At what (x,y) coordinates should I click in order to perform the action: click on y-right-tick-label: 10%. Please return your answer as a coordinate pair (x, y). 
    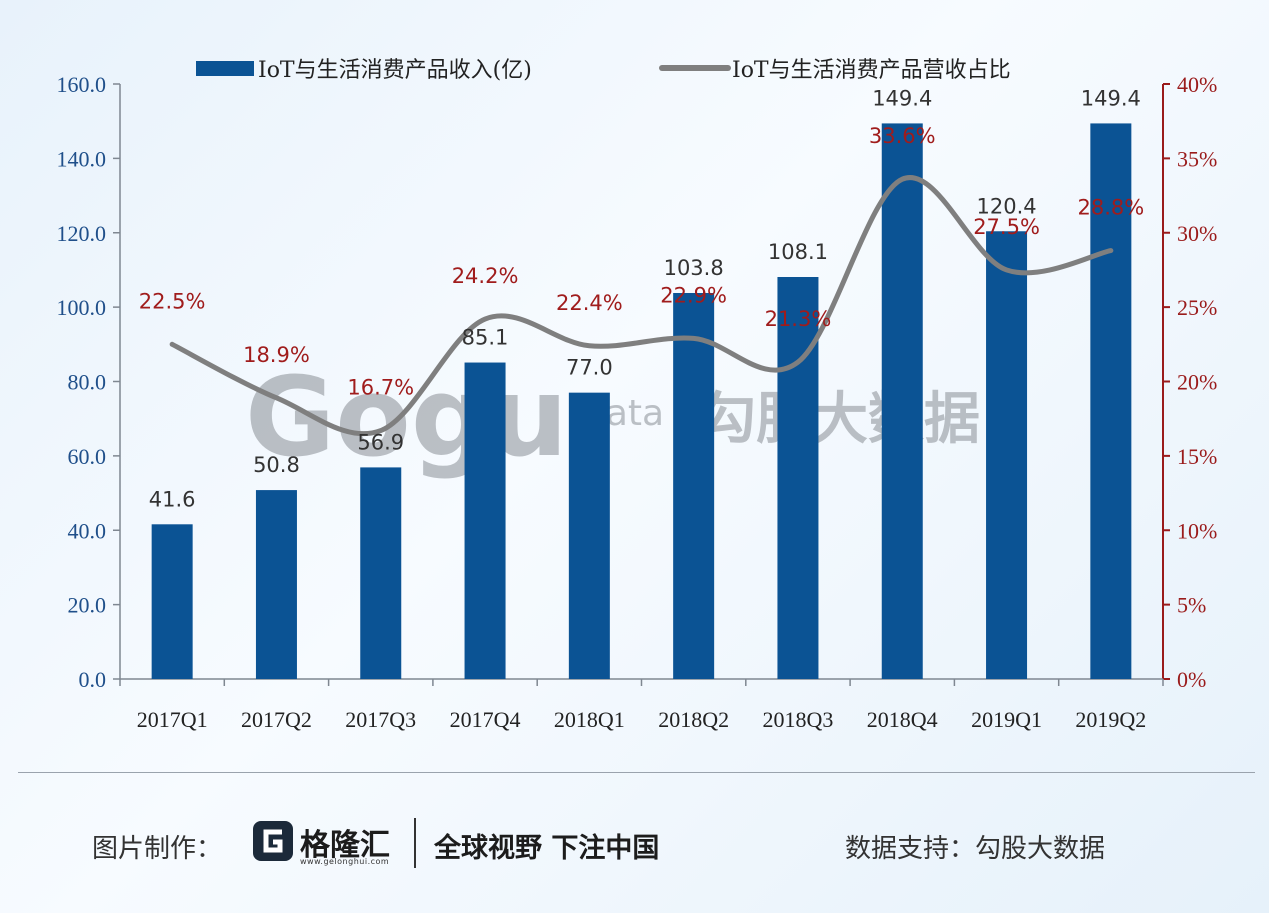
    Looking at the image, I should click on (1197, 530).